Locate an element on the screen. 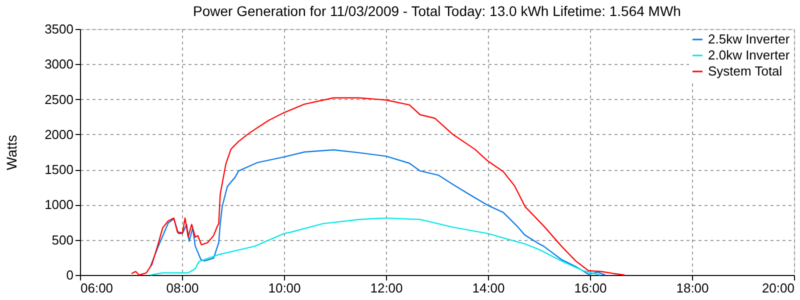 The image size is (800, 300). y-tick-label: 2500 is located at coordinates (59, 99).